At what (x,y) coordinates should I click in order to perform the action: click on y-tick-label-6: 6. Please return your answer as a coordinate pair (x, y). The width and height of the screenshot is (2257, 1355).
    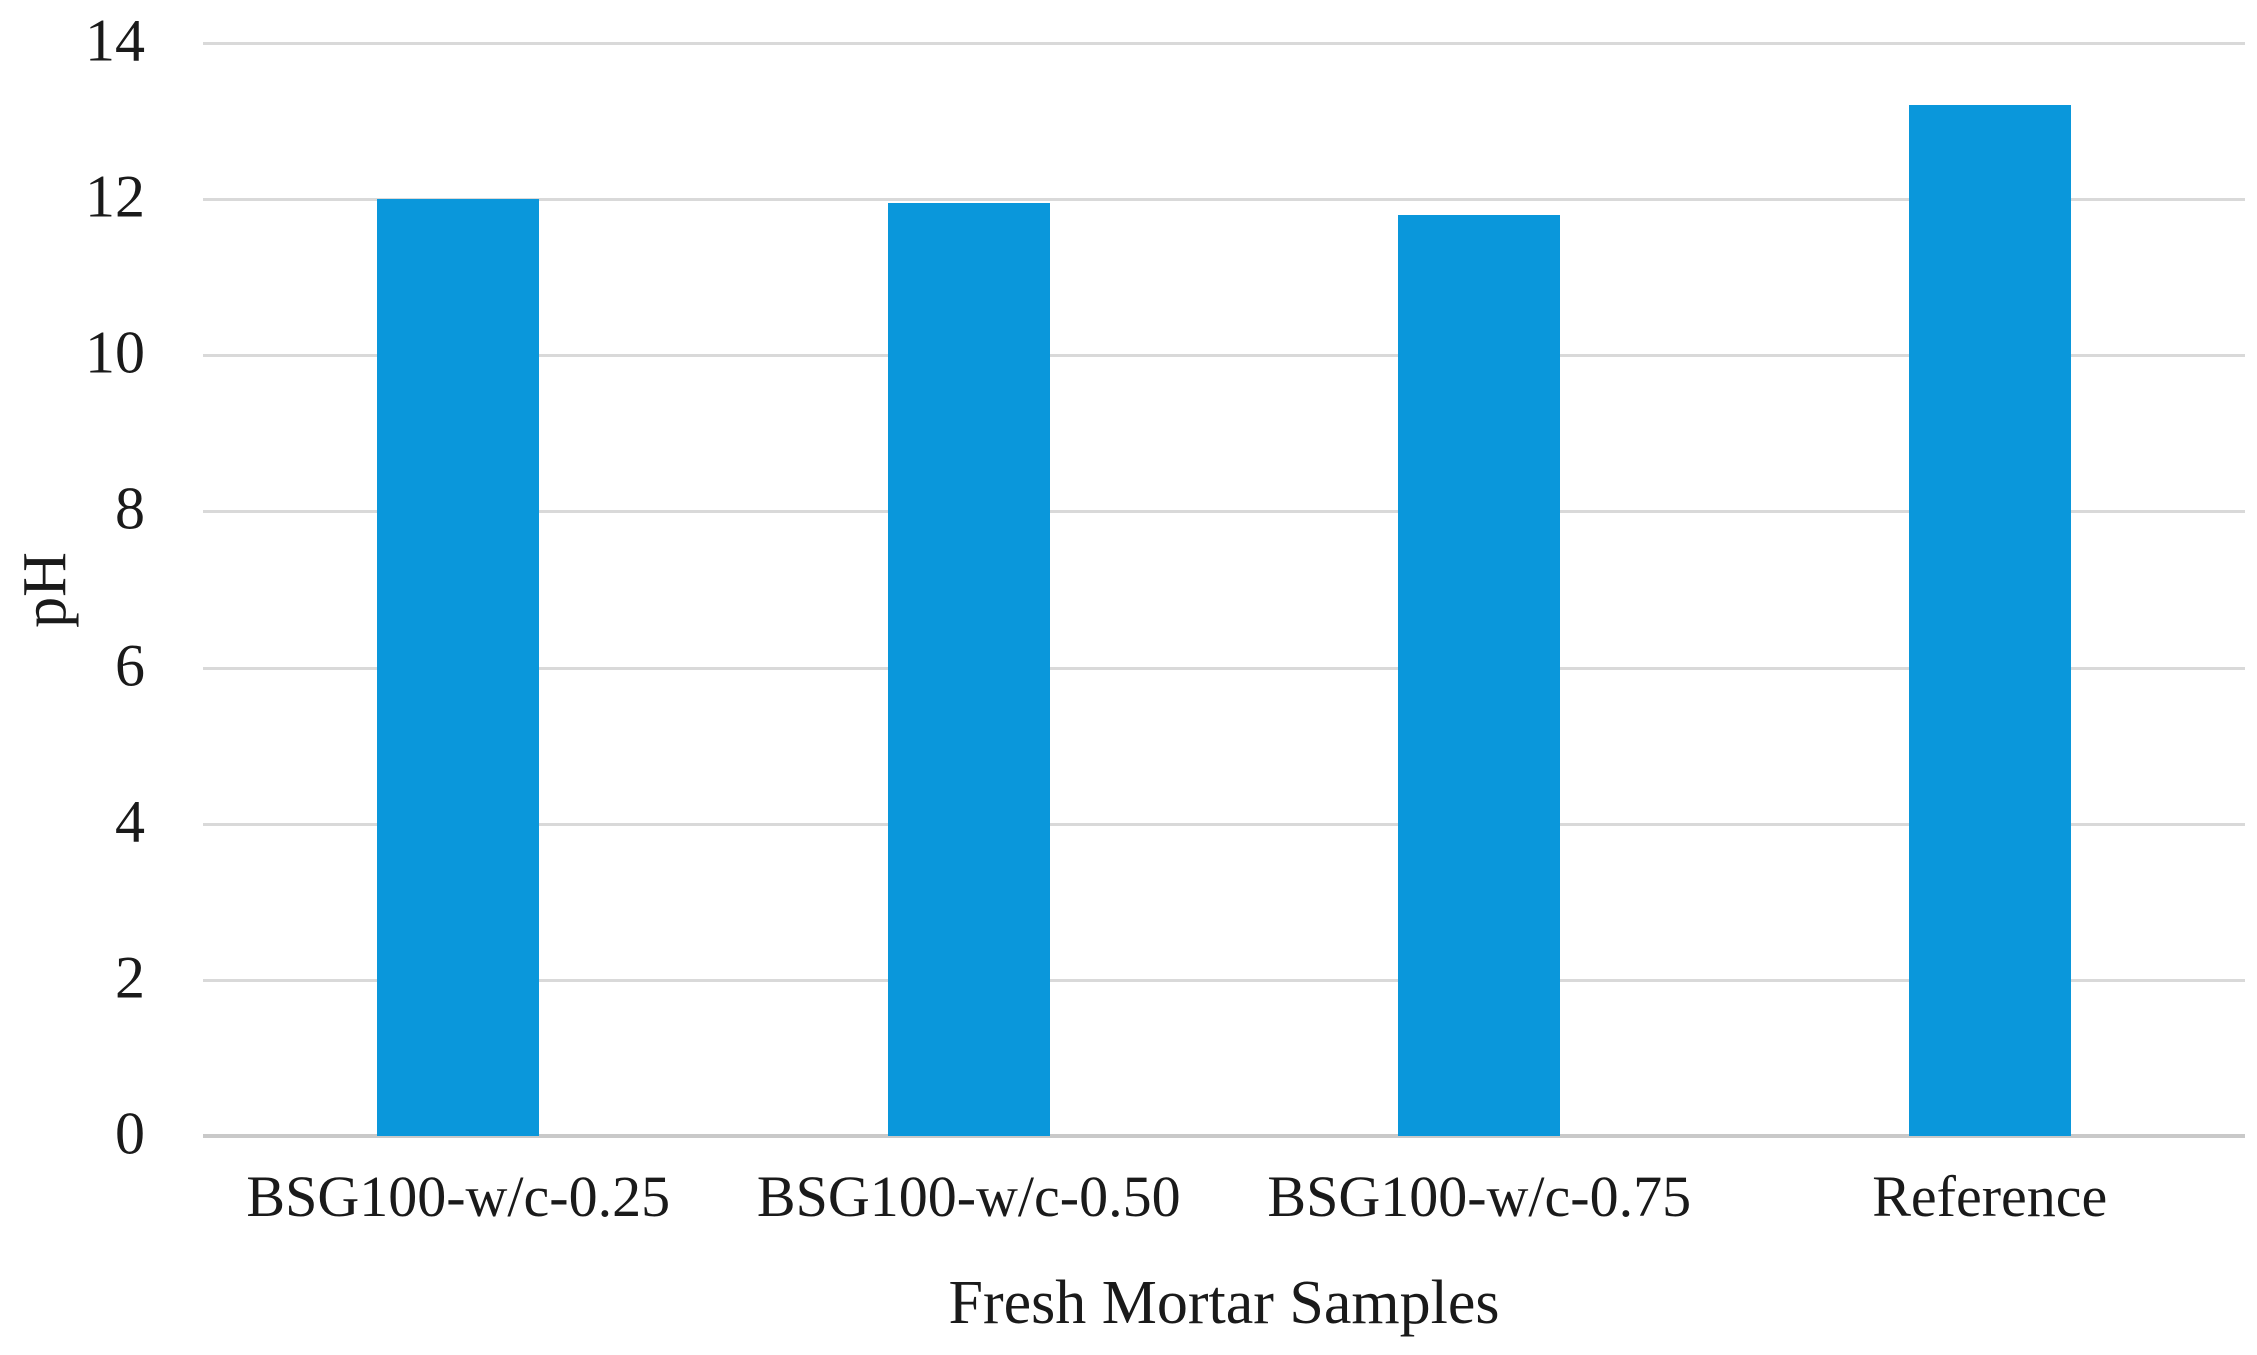
    Looking at the image, I should click on (130, 665).